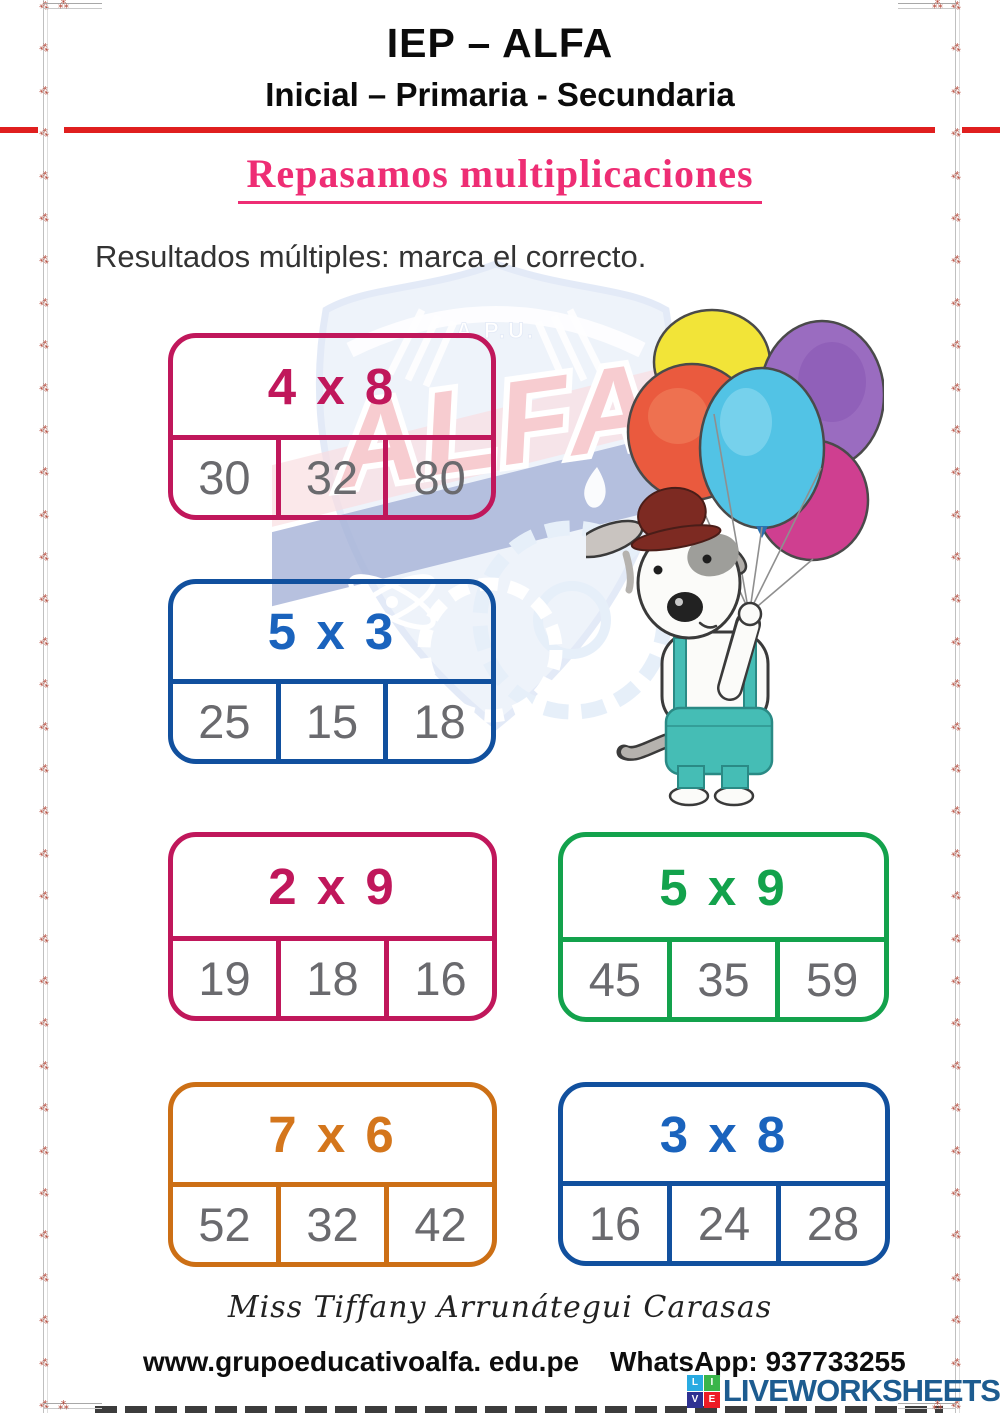 The width and height of the screenshot is (1000, 1413). What do you see at coordinates (721, 1223) in the screenshot?
I see `answer-option: 24` at bounding box center [721, 1223].